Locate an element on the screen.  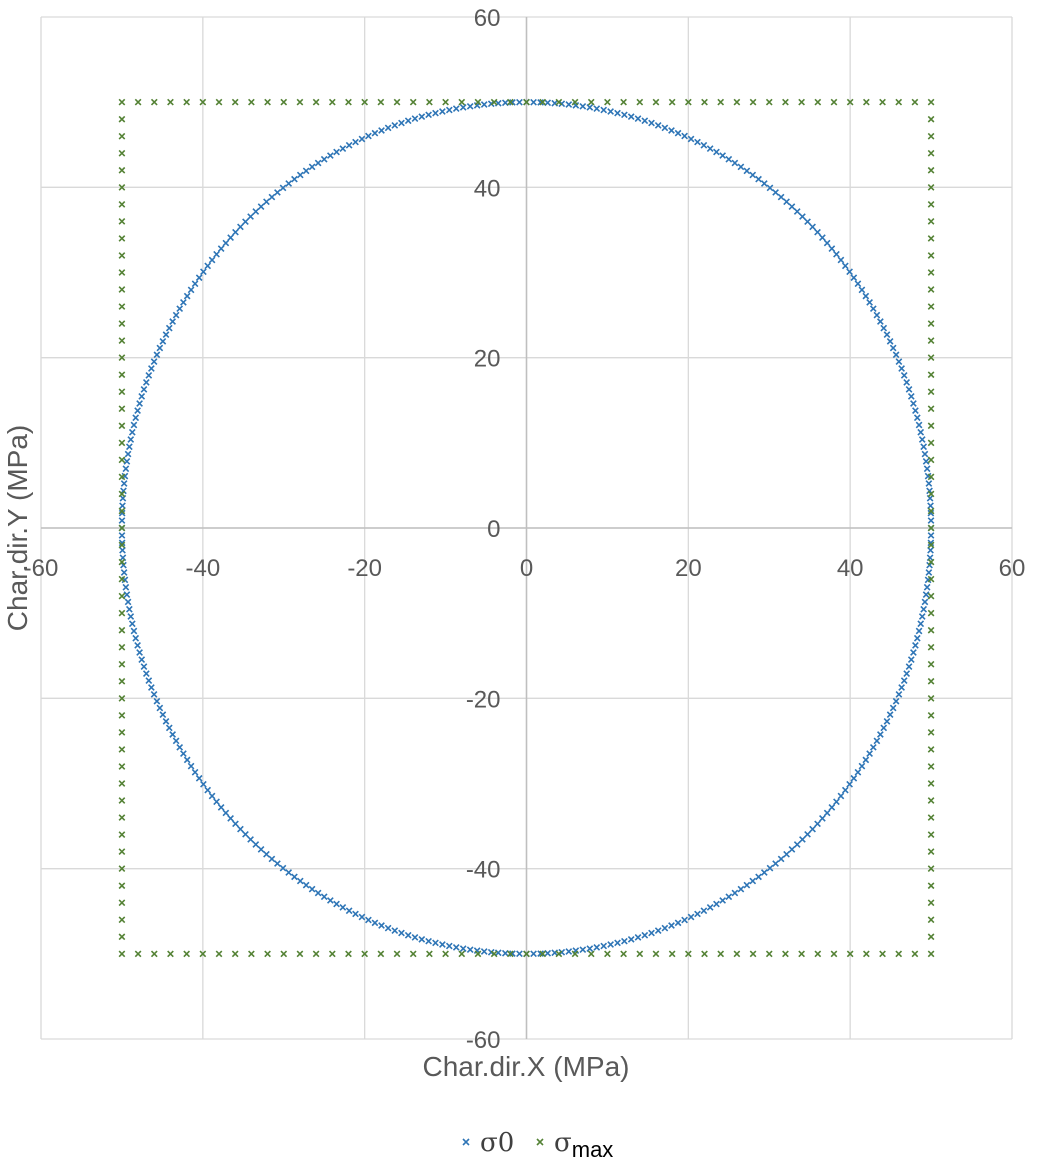
y-tick-label: -60 is located at coordinates (483, 1040).